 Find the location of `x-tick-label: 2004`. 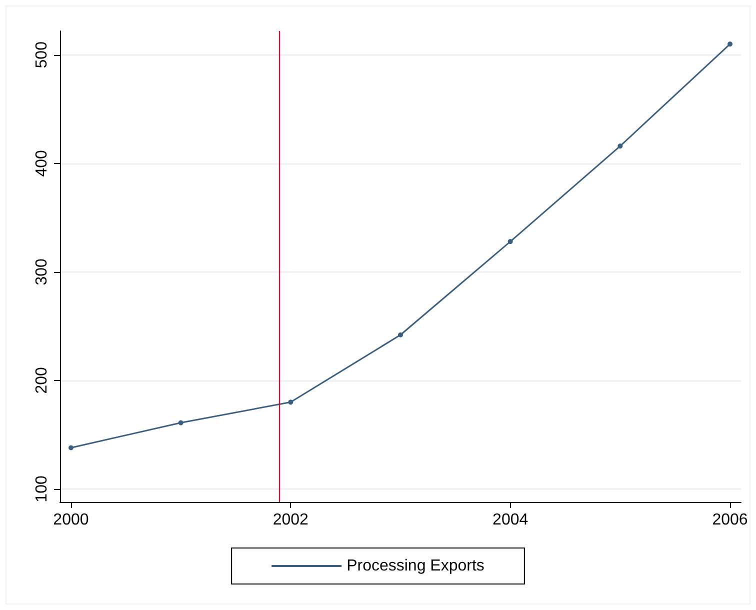

x-tick-label: 2004 is located at coordinates (510, 520).